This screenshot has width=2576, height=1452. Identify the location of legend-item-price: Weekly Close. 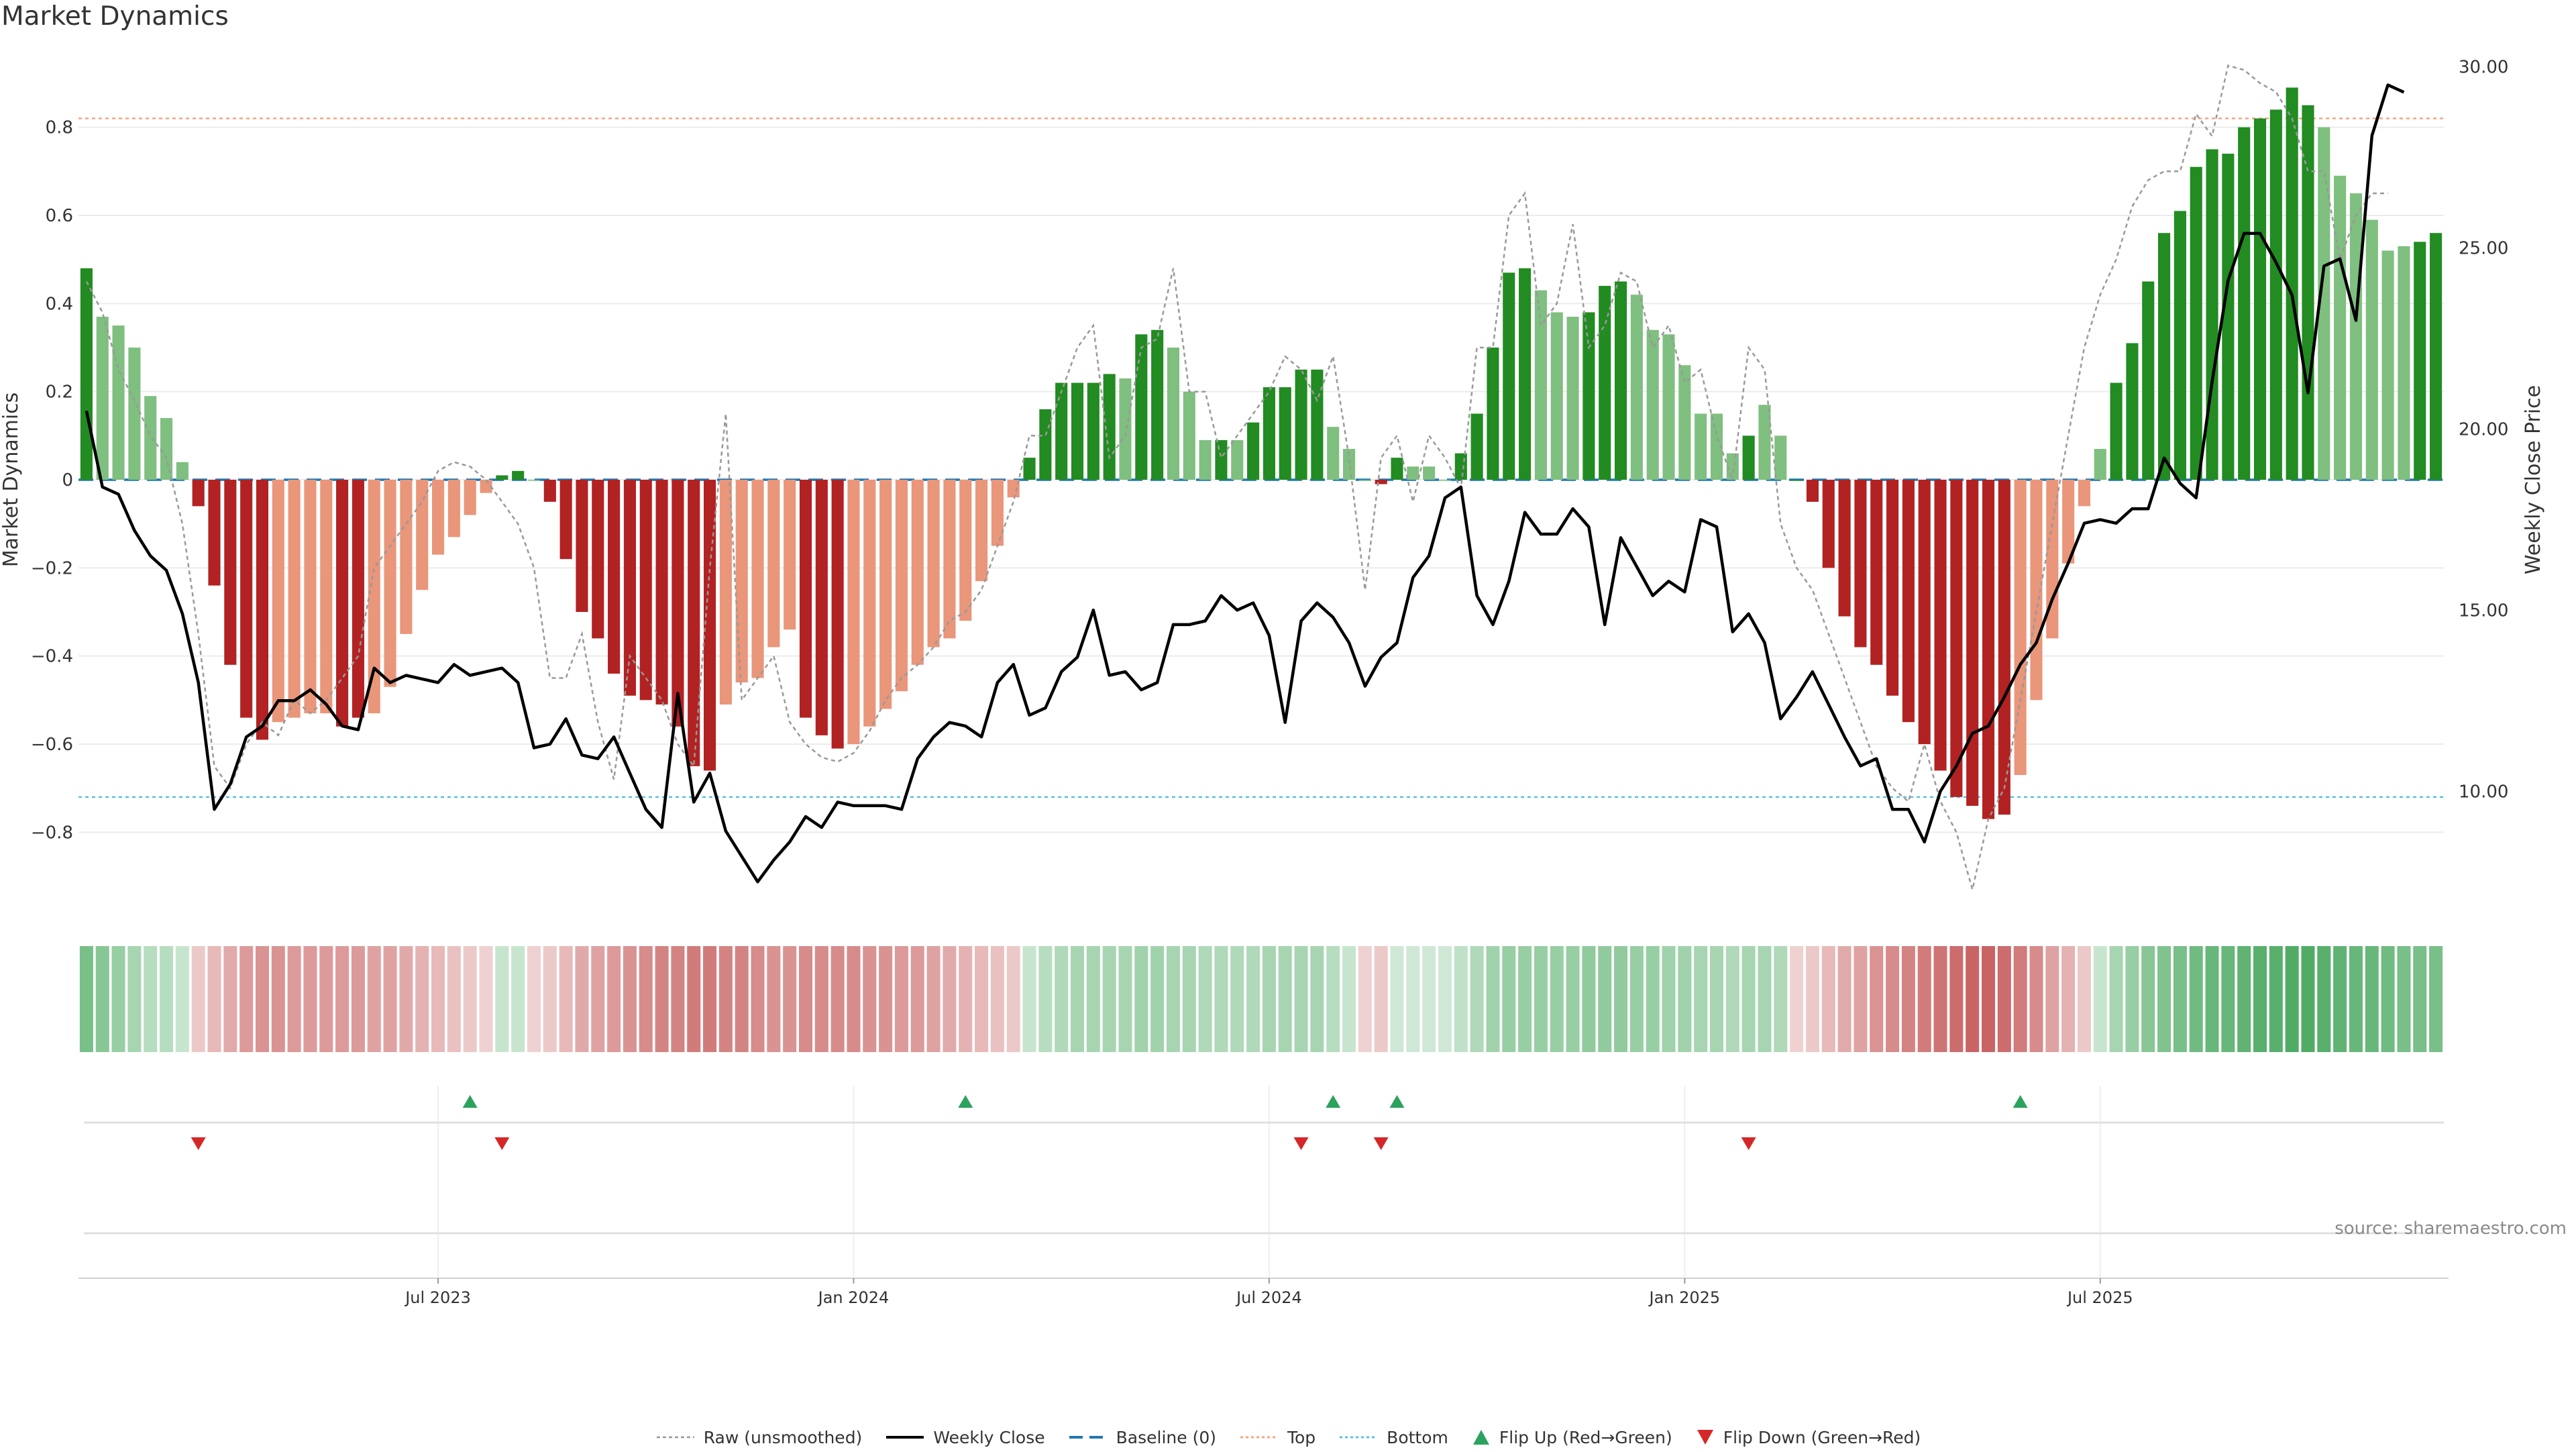
(965, 1437).